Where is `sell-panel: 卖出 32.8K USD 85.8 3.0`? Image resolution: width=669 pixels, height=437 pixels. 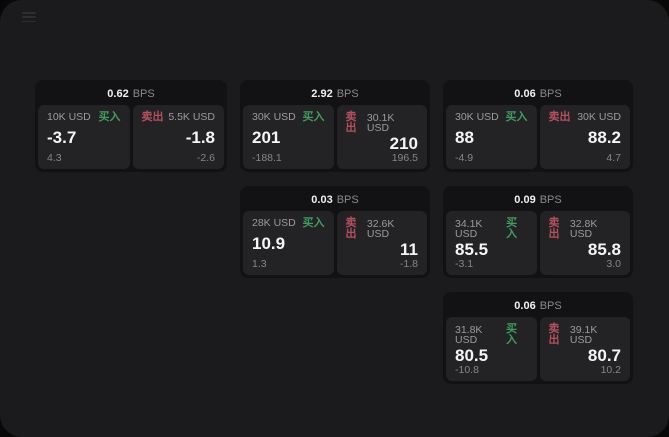
sell-panel: 卖出 32.8K USD 85.8 3.0 is located at coordinates (584, 243).